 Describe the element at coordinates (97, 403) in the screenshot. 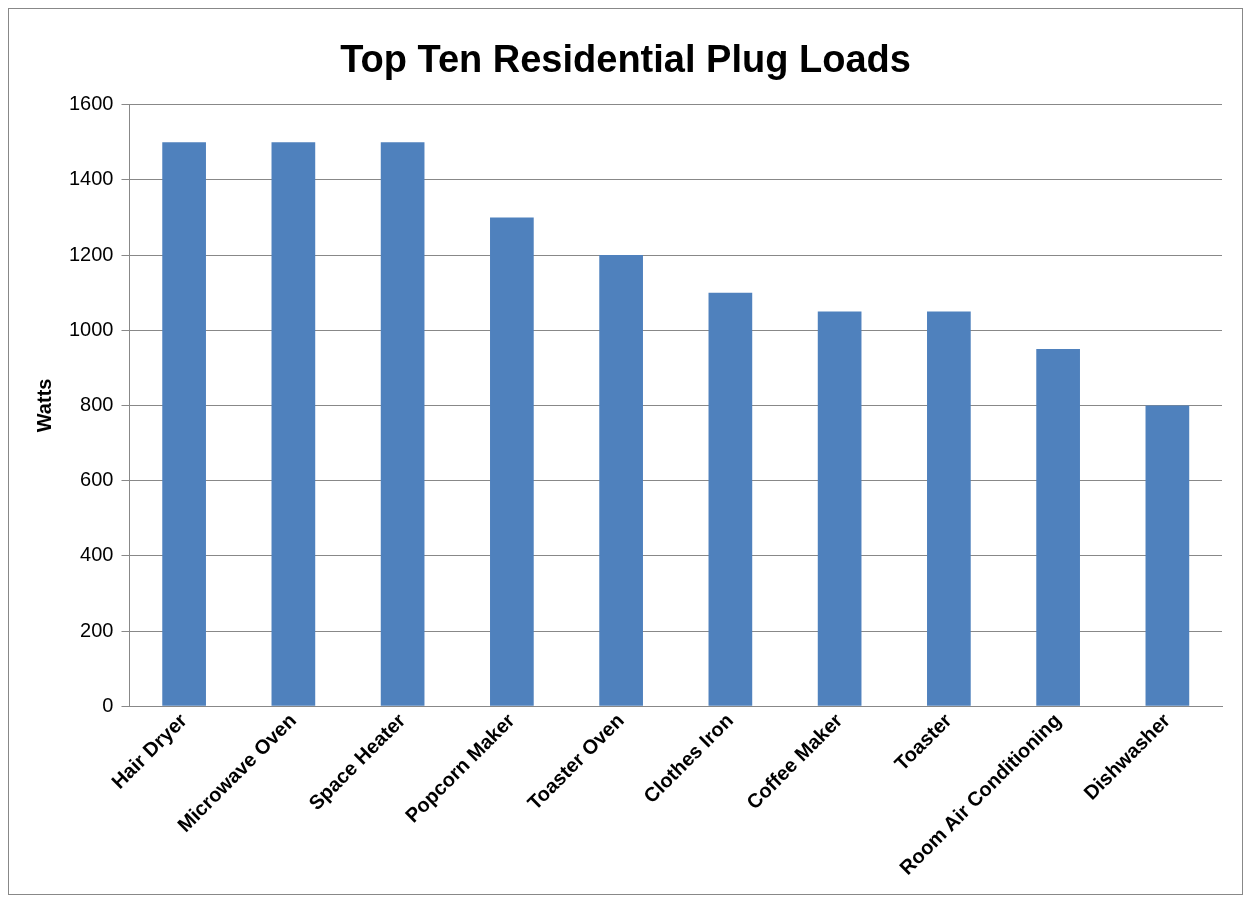

I see `y-tick-label: 800` at that location.